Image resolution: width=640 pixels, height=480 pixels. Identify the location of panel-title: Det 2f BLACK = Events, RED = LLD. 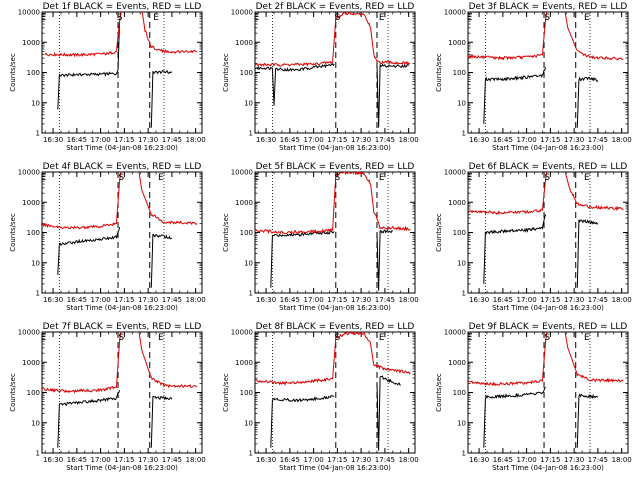
(335, 7).